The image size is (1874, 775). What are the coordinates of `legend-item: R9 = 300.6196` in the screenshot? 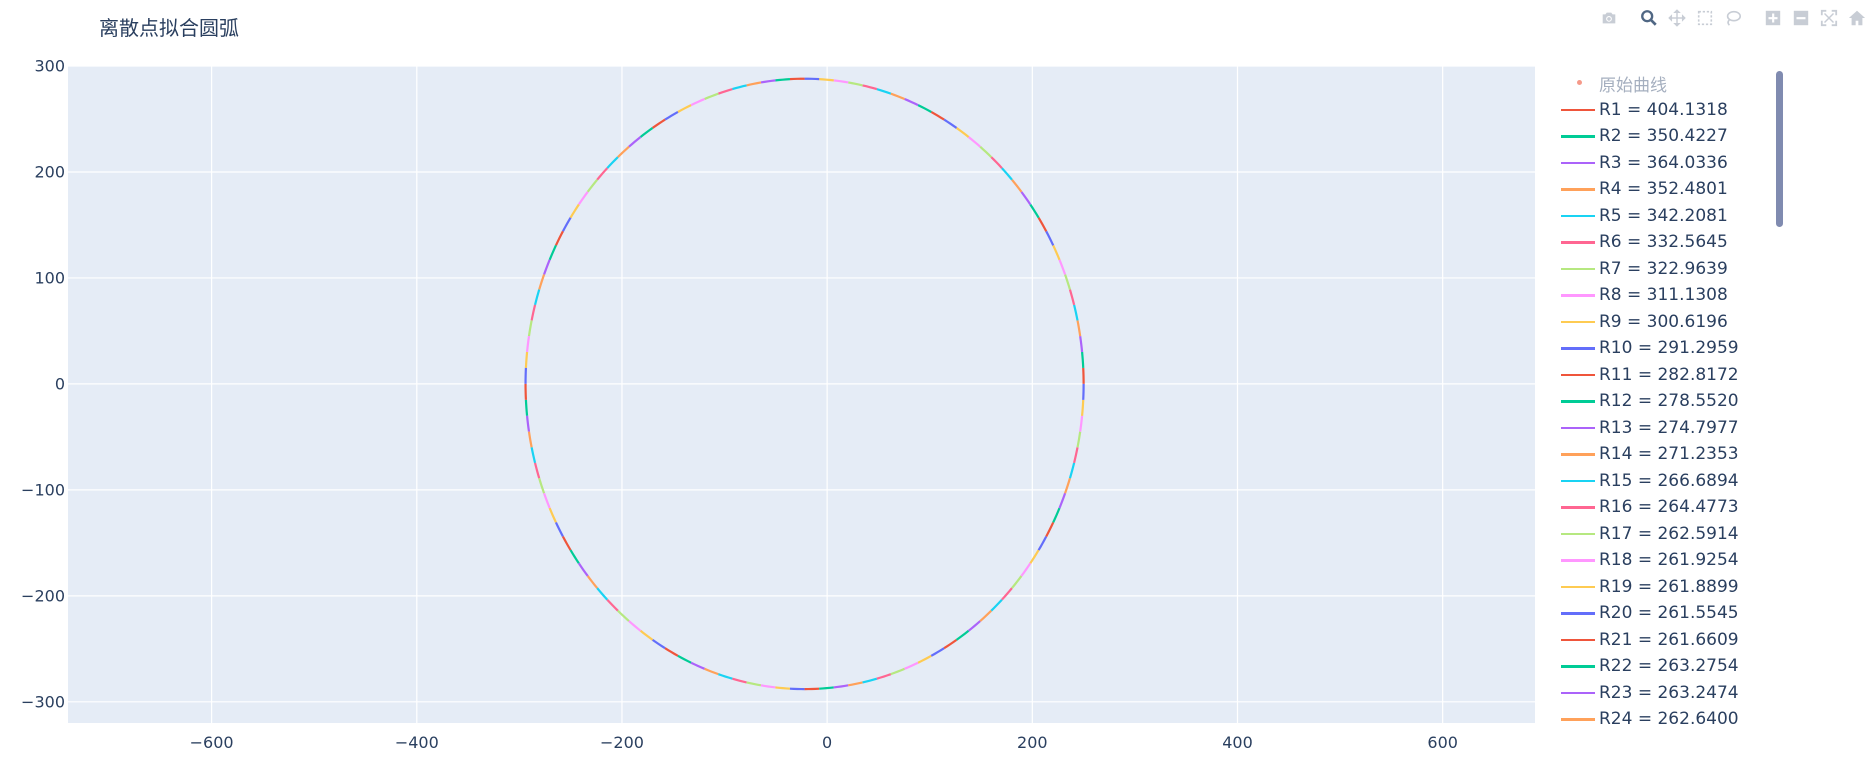 It's located at (1667, 322).